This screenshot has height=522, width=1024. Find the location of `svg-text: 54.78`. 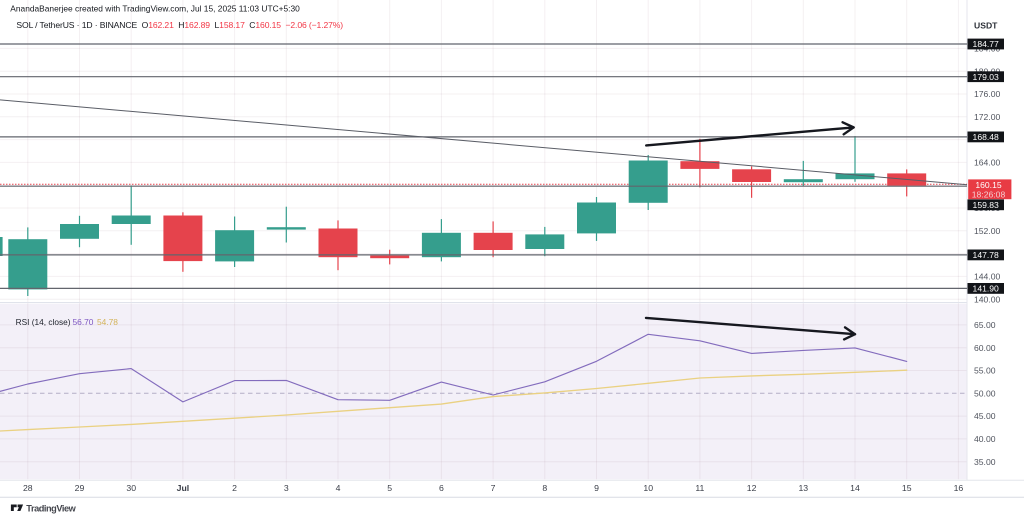

svg-text: 54.78 is located at coordinates (107, 322).